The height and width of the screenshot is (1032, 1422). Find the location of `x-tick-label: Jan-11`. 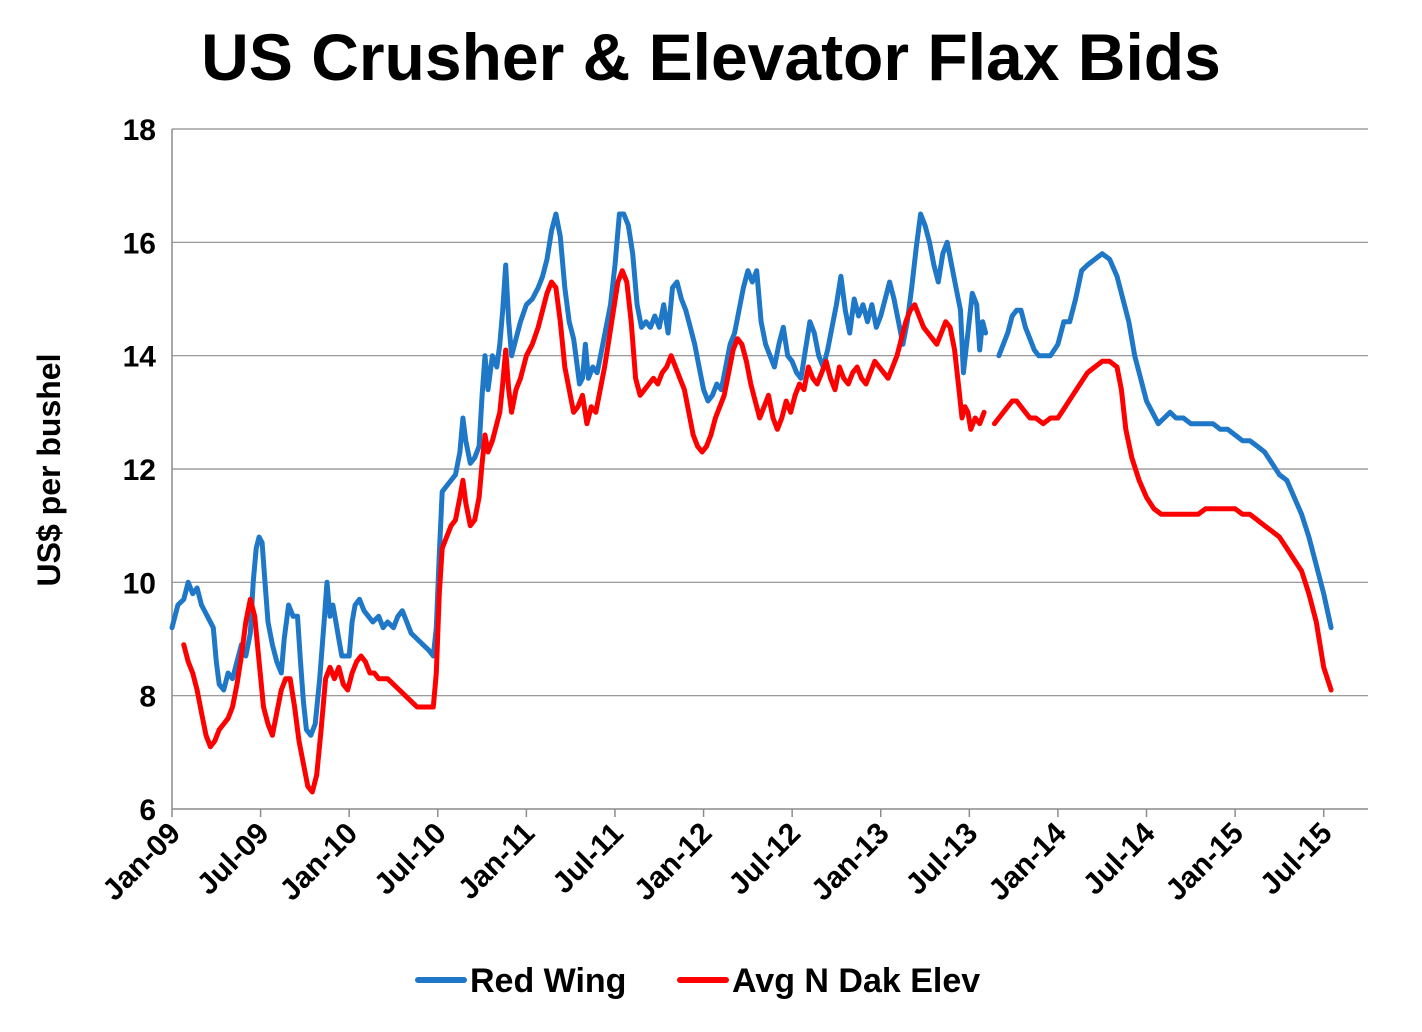

x-tick-label: Jan-11 is located at coordinates (496, 861).